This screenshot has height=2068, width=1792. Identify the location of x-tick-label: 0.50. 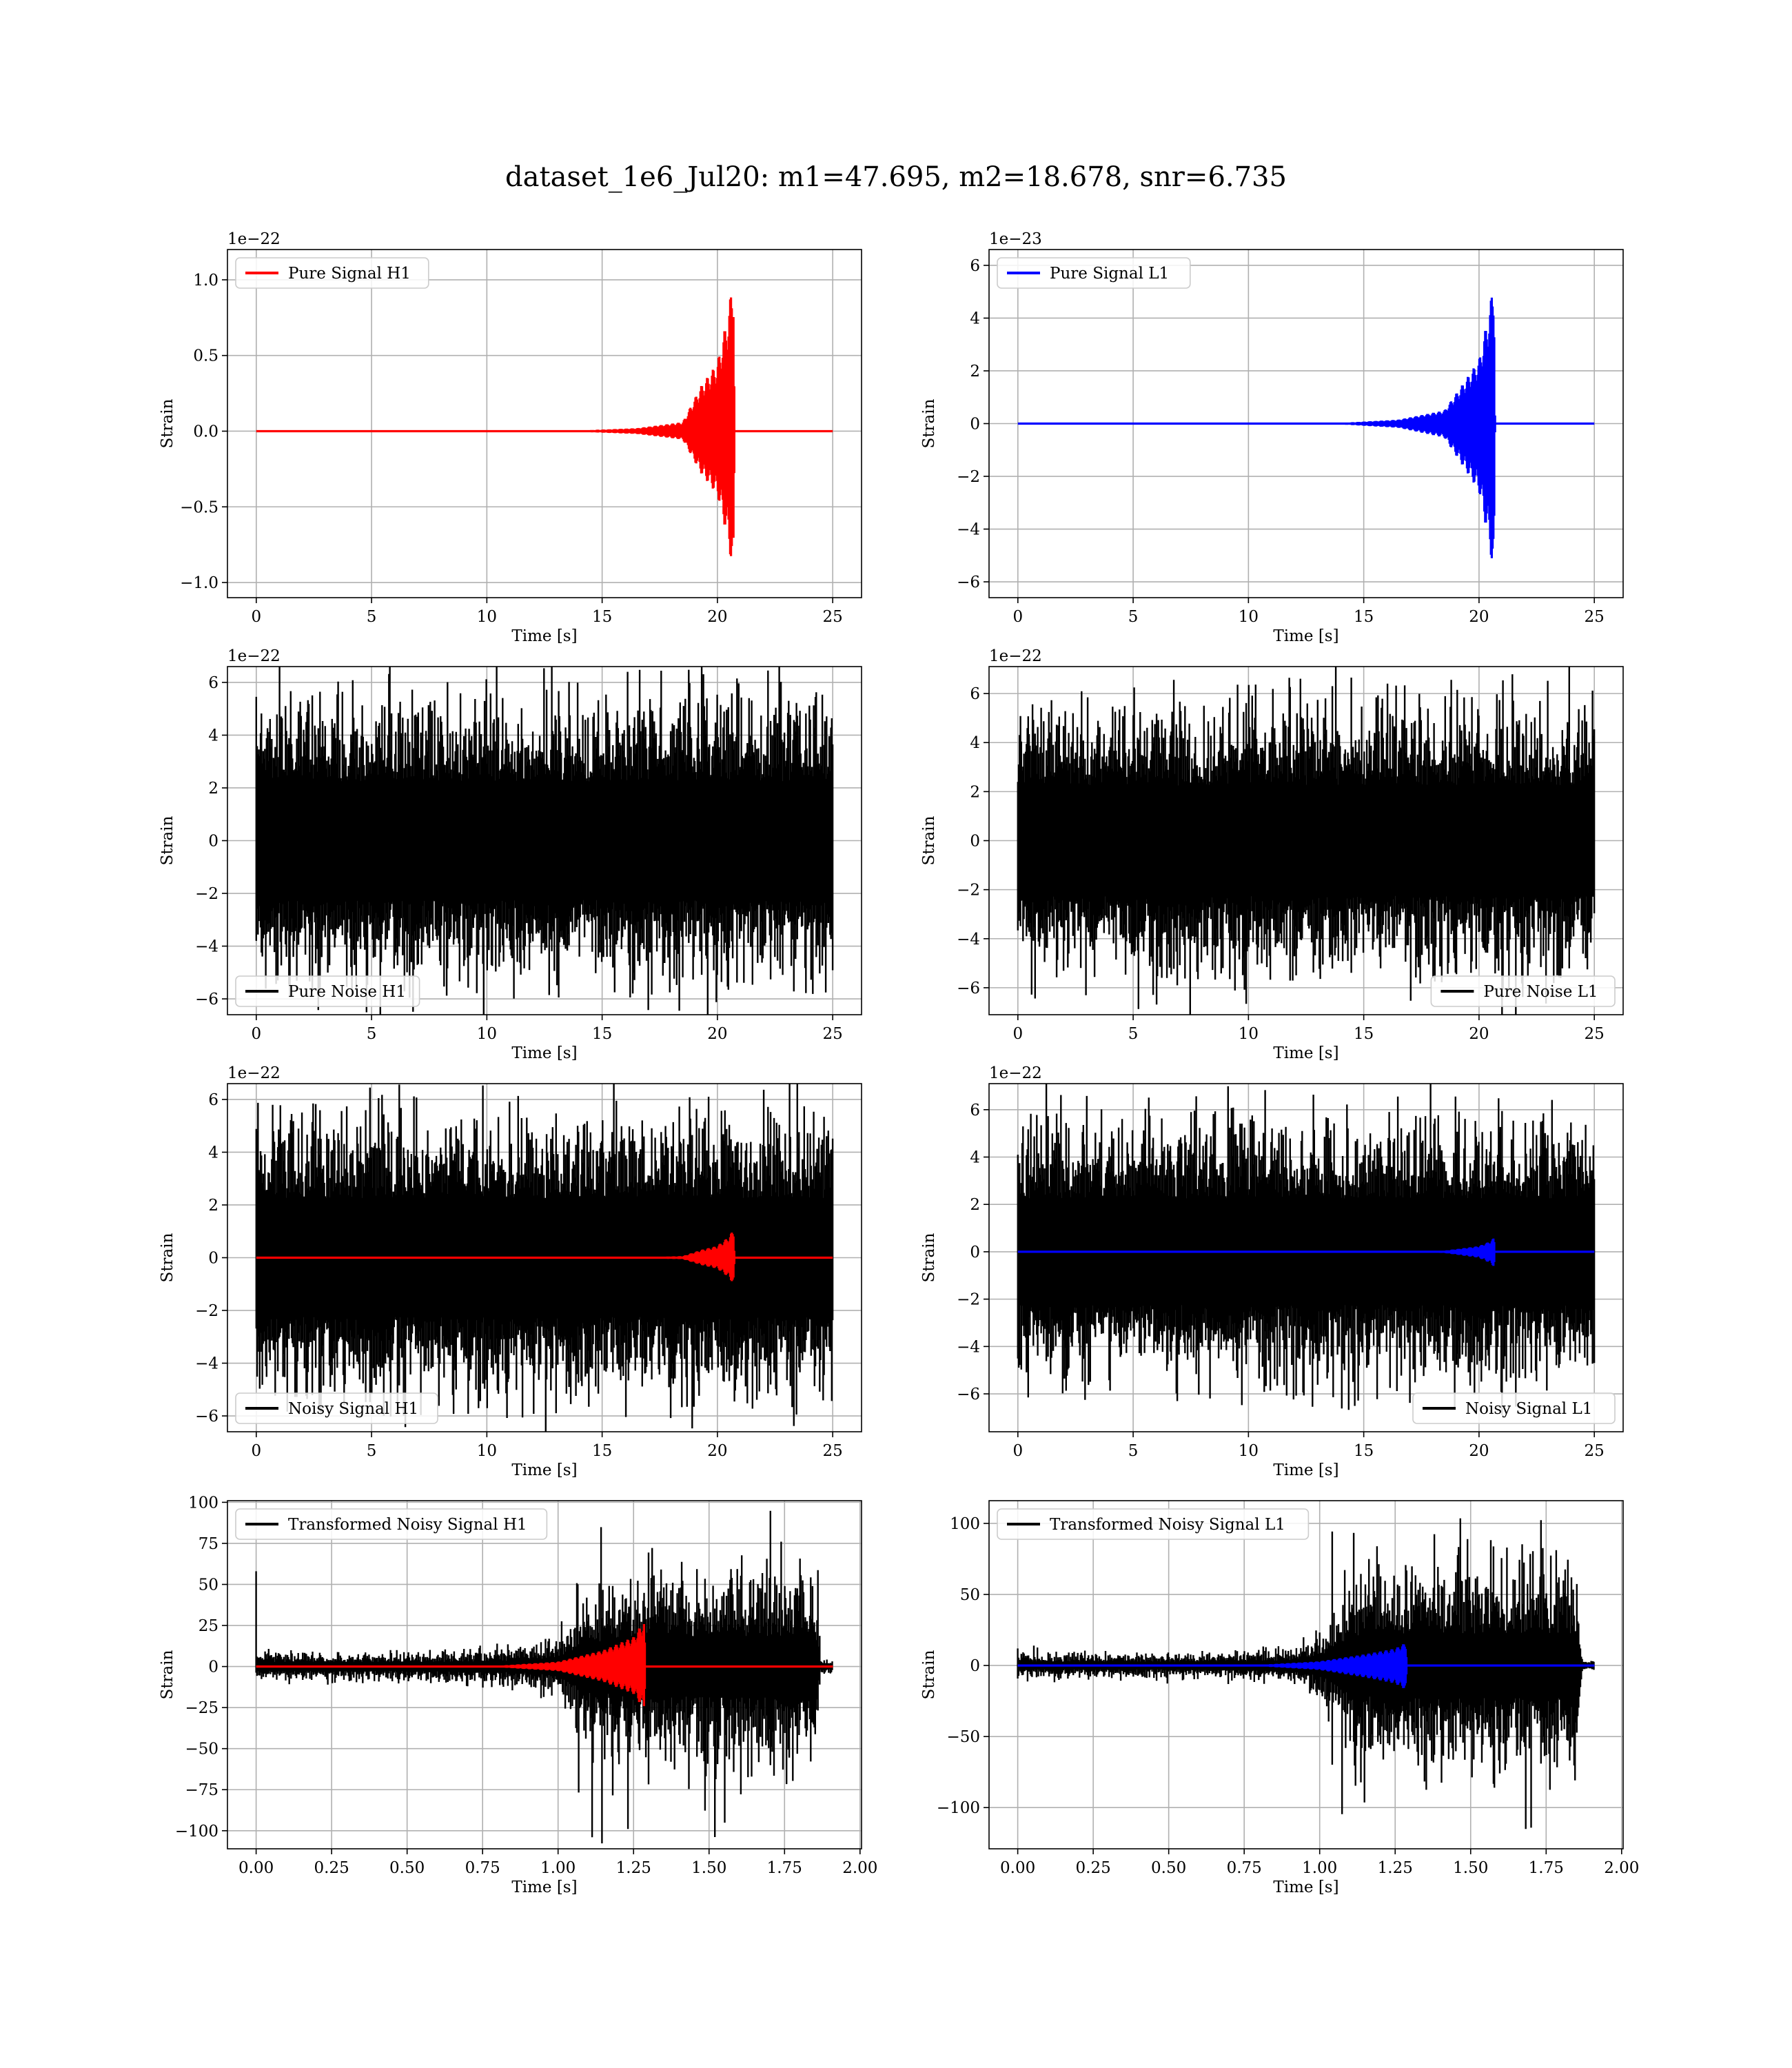
(1168, 1868).